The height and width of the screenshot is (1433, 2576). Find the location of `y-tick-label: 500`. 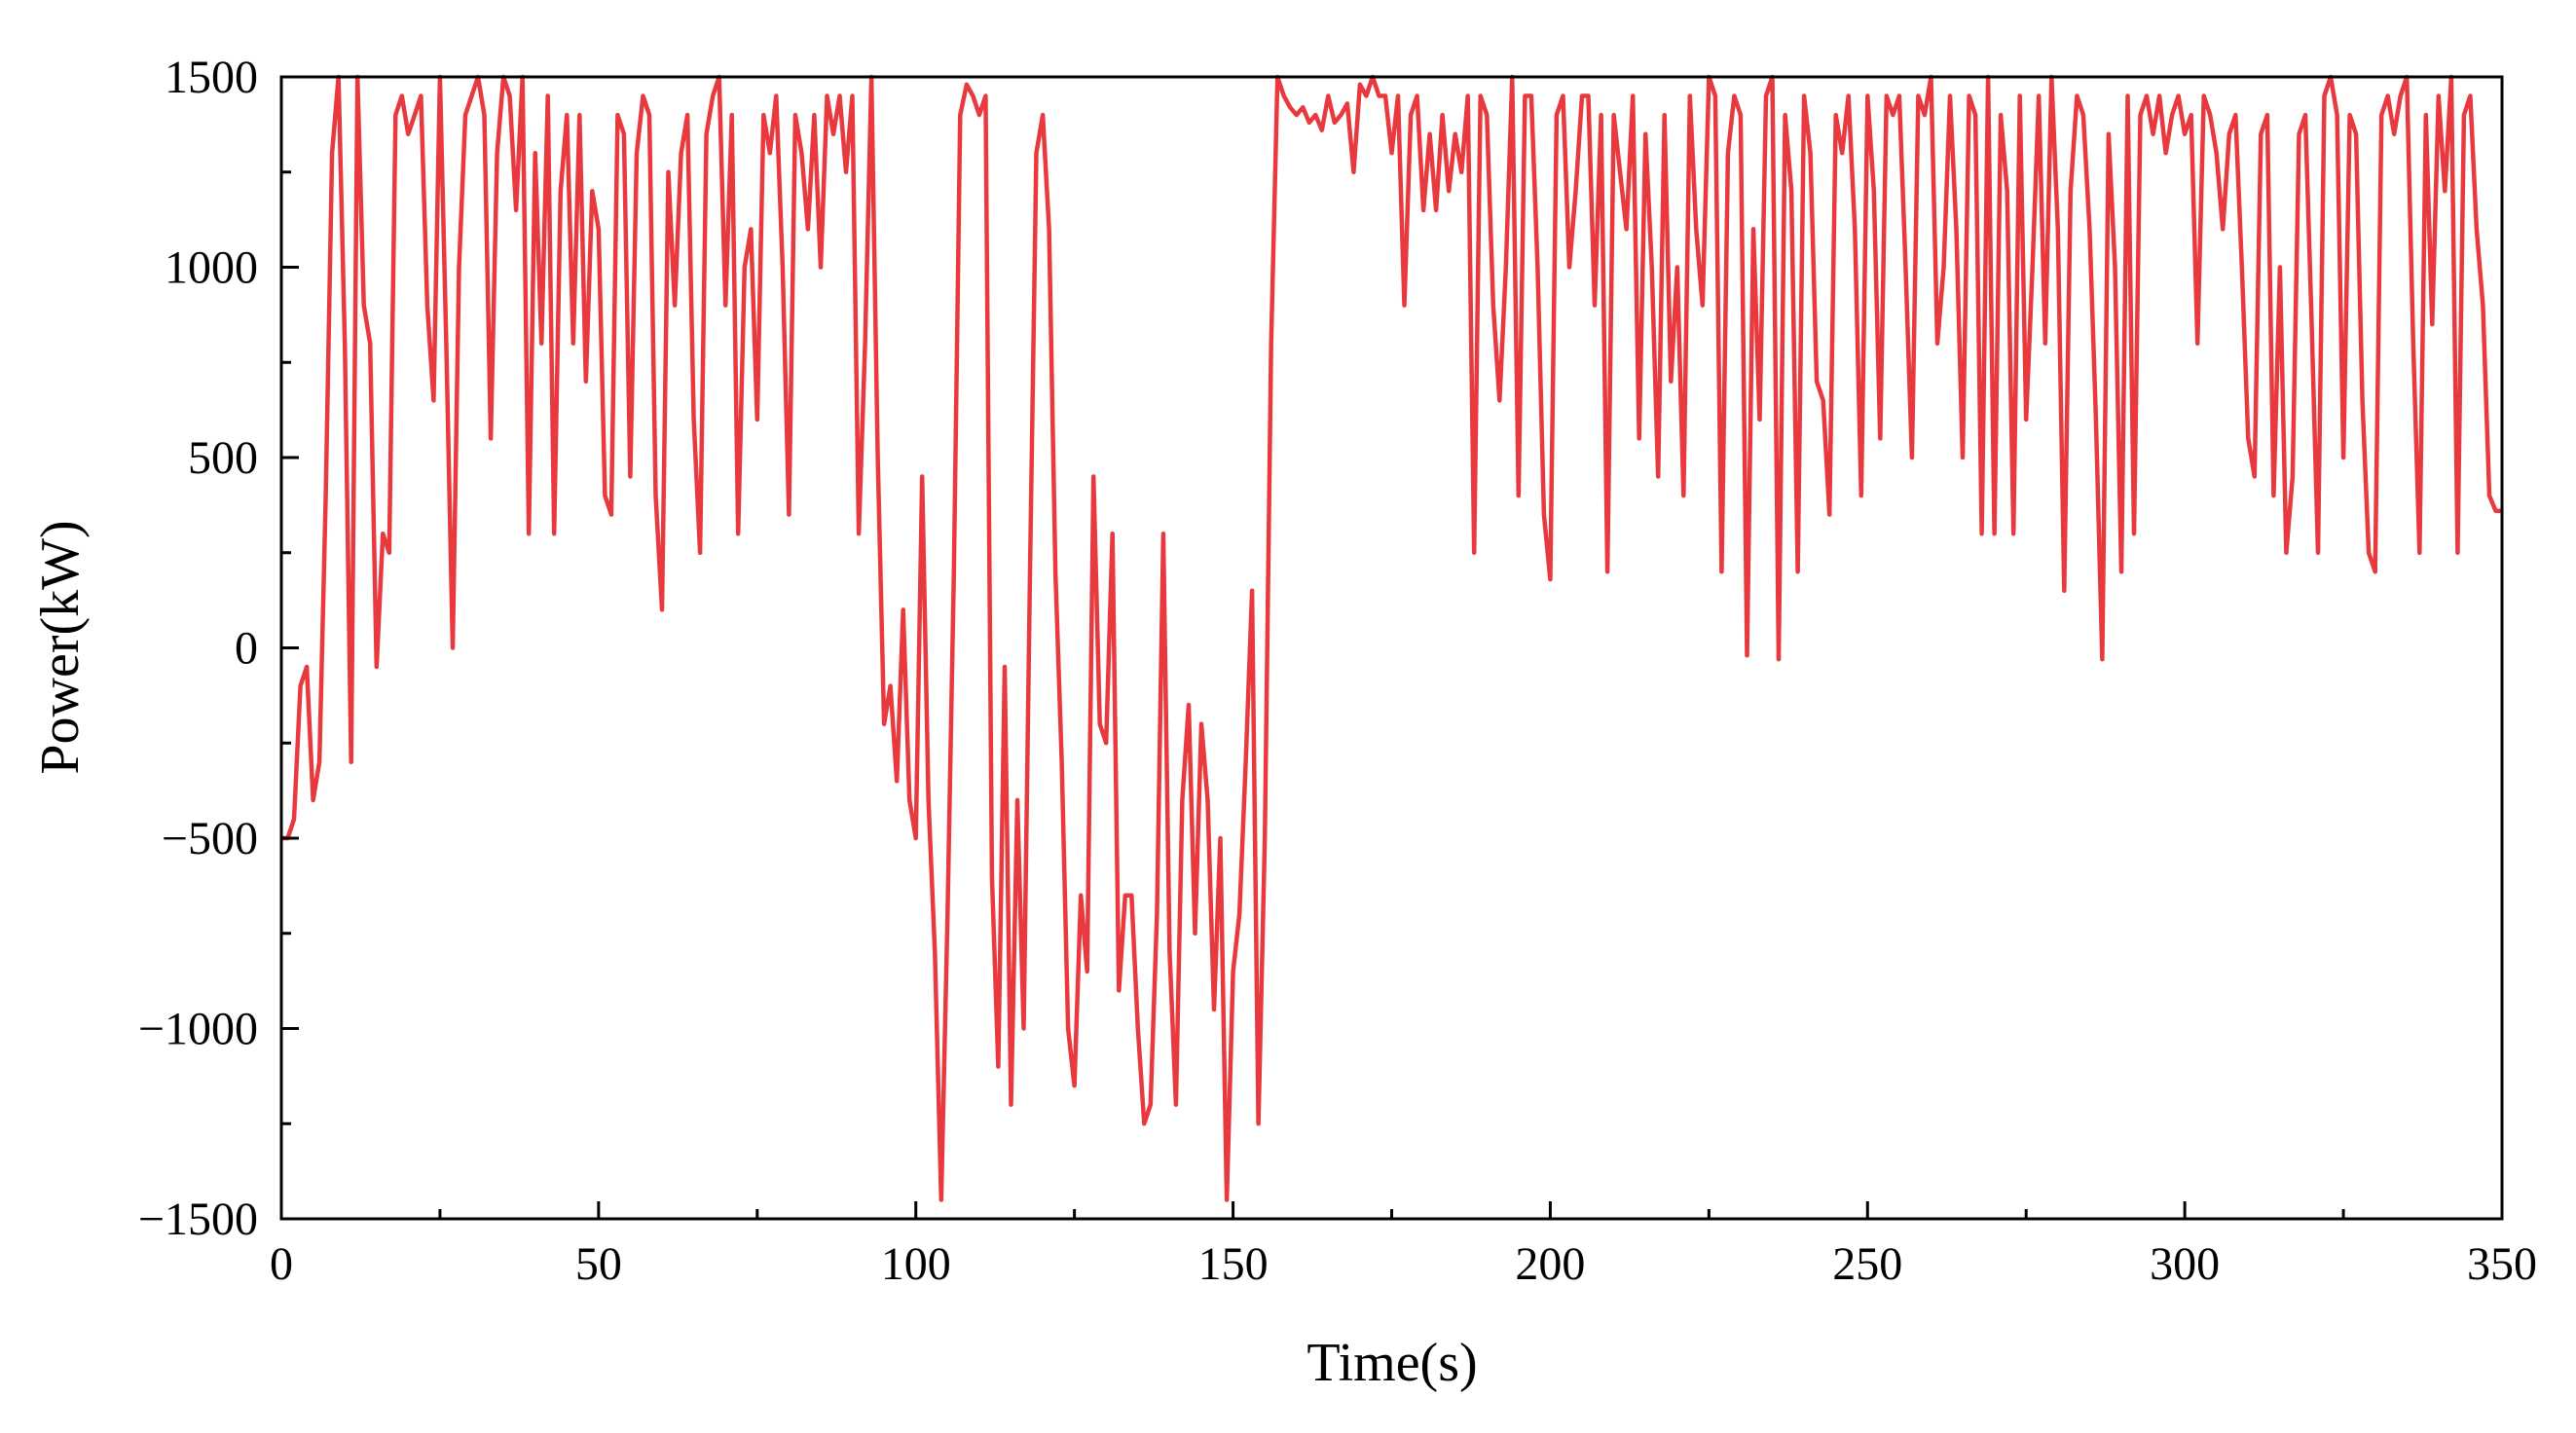

y-tick-label: 500 is located at coordinates (223, 458).